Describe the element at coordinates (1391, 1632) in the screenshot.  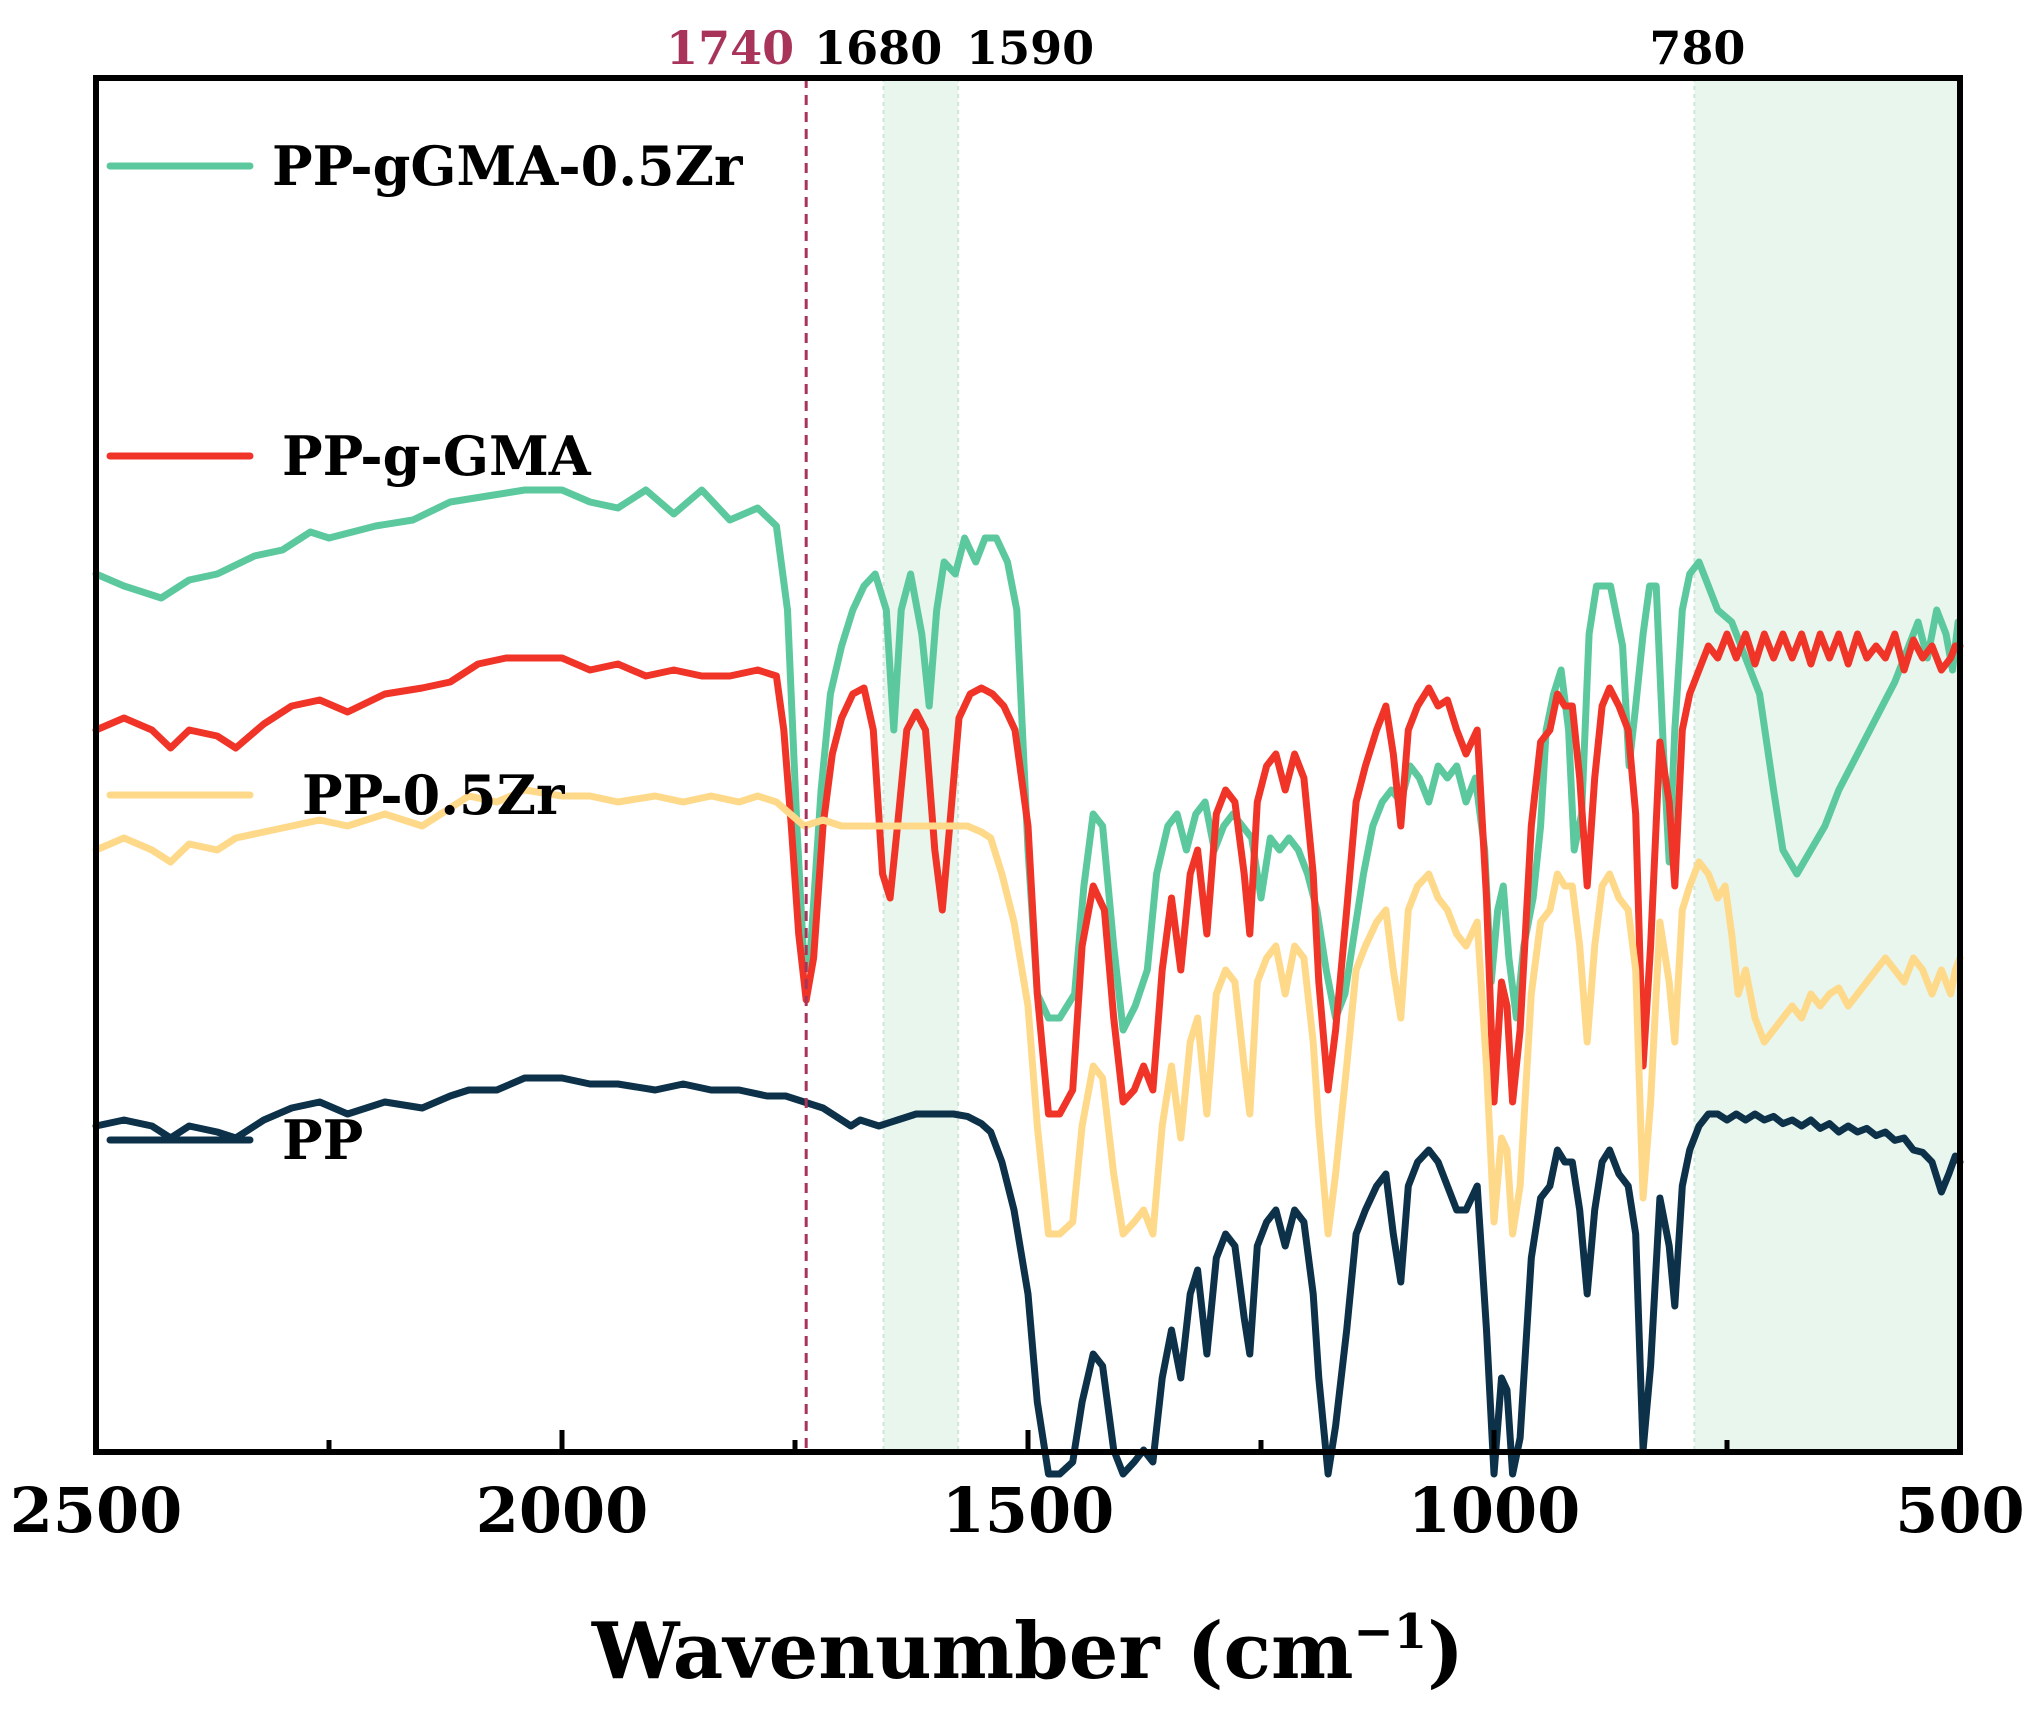
I see `x-axis-title-superscript: −1` at that location.